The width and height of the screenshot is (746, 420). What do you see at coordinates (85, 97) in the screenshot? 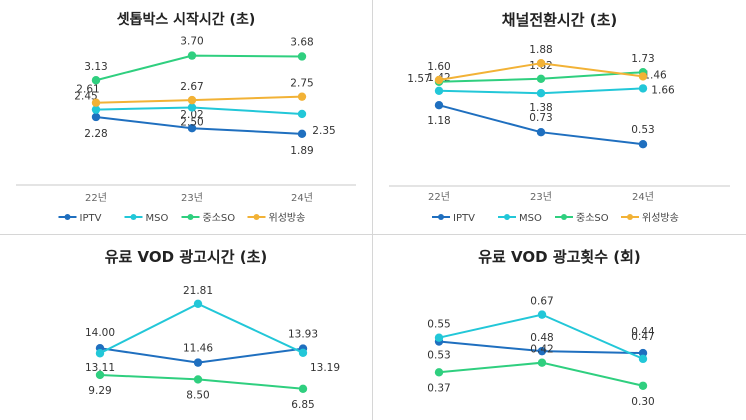
I see `data-label: 2.45` at bounding box center [85, 97].